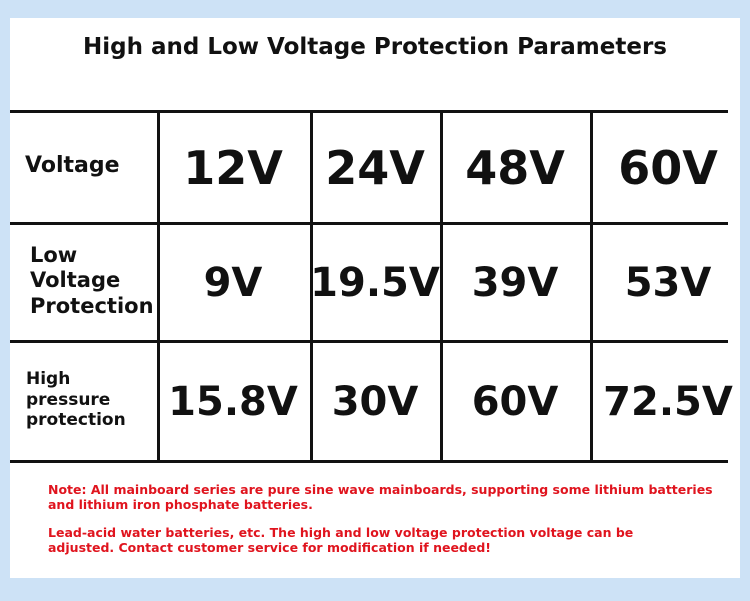 This screenshot has width=750, height=601. I want to click on cell-value: 9V, so click(233, 283).